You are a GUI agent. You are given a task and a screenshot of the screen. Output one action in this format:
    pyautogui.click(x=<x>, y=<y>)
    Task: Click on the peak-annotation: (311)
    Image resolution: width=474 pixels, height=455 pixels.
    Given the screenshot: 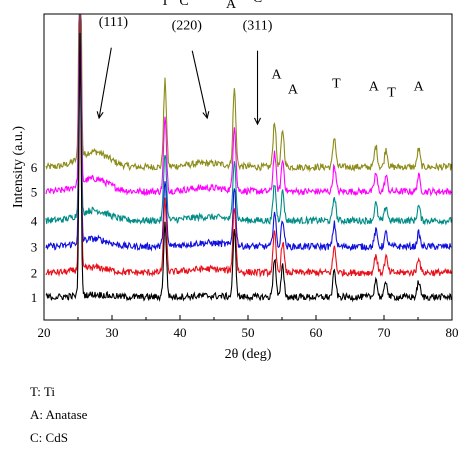 What is the action you would take?
    pyautogui.click(x=258, y=25)
    